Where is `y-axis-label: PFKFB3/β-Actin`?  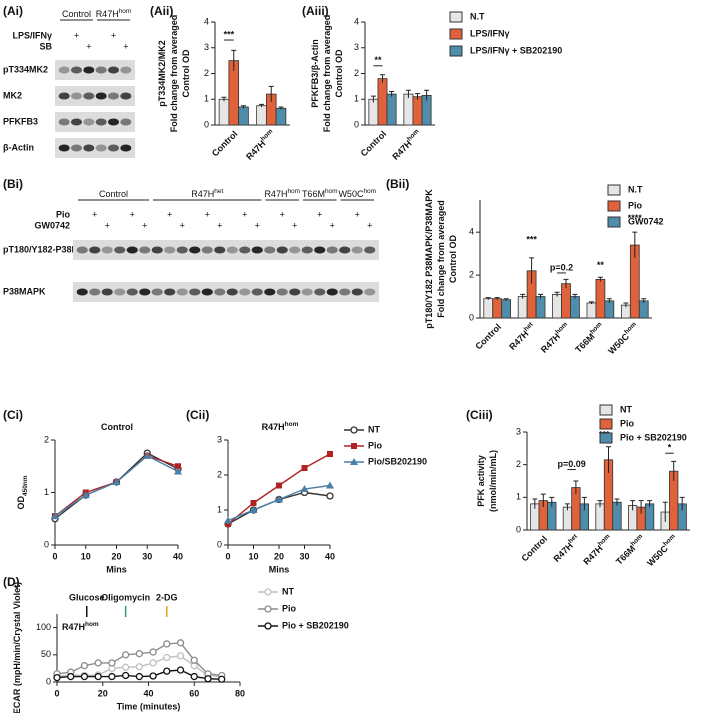 y-axis-label: PFKFB3/β-Actin is located at coordinates (315, 73).